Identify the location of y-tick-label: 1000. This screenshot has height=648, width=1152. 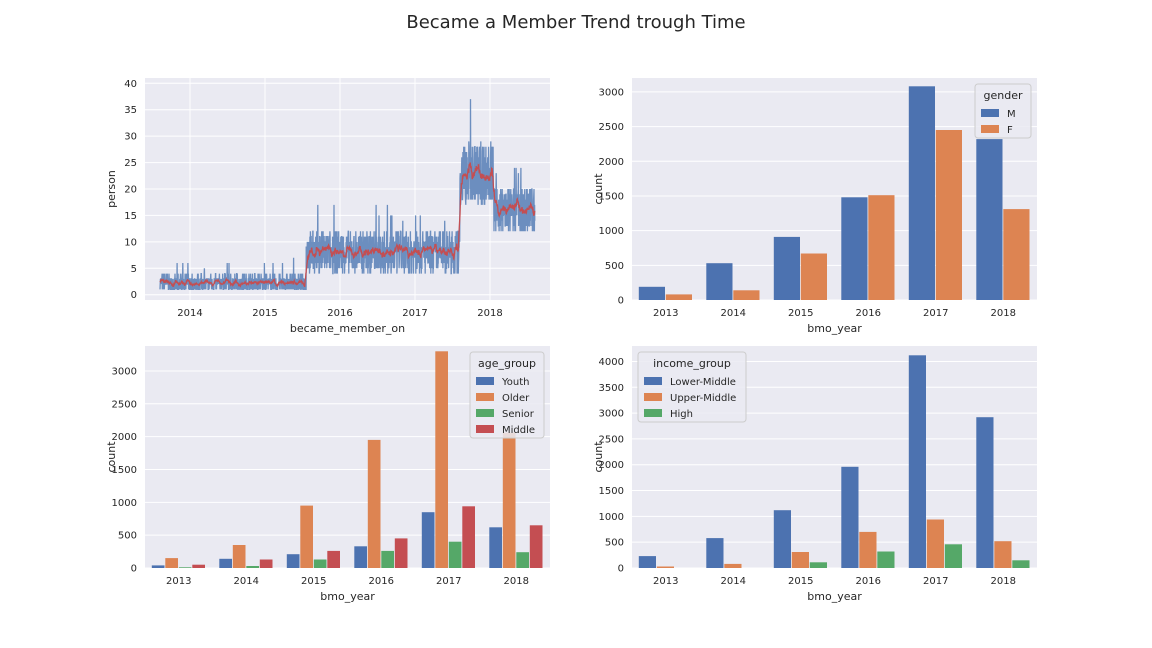
(611, 517).